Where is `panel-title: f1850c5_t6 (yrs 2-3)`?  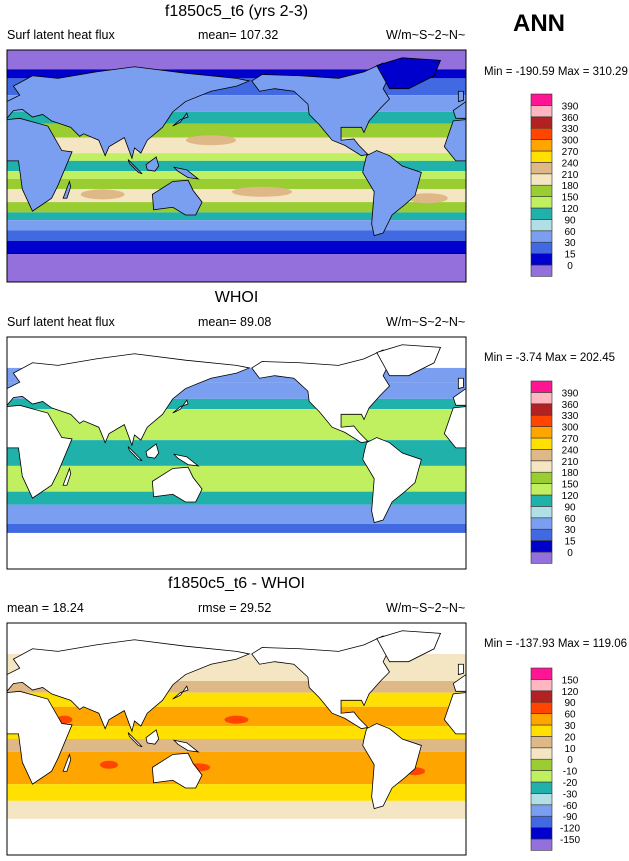 panel-title: f1850c5_t6 (yrs 2-3) is located at coordinates (236, 11).